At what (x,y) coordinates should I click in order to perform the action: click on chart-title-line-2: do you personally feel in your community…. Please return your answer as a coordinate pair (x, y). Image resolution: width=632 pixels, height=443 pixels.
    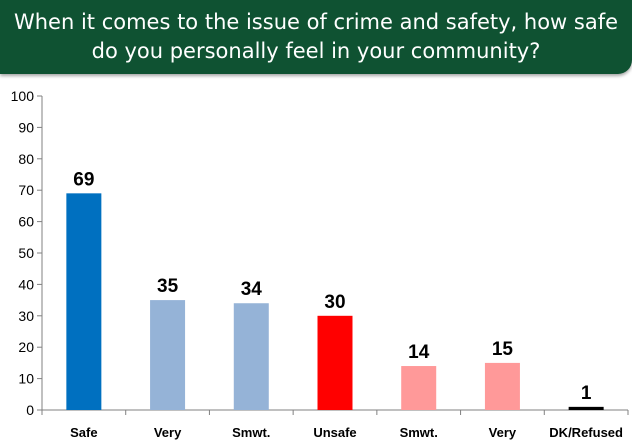
    Looking at the image, I should click on (316, 51).